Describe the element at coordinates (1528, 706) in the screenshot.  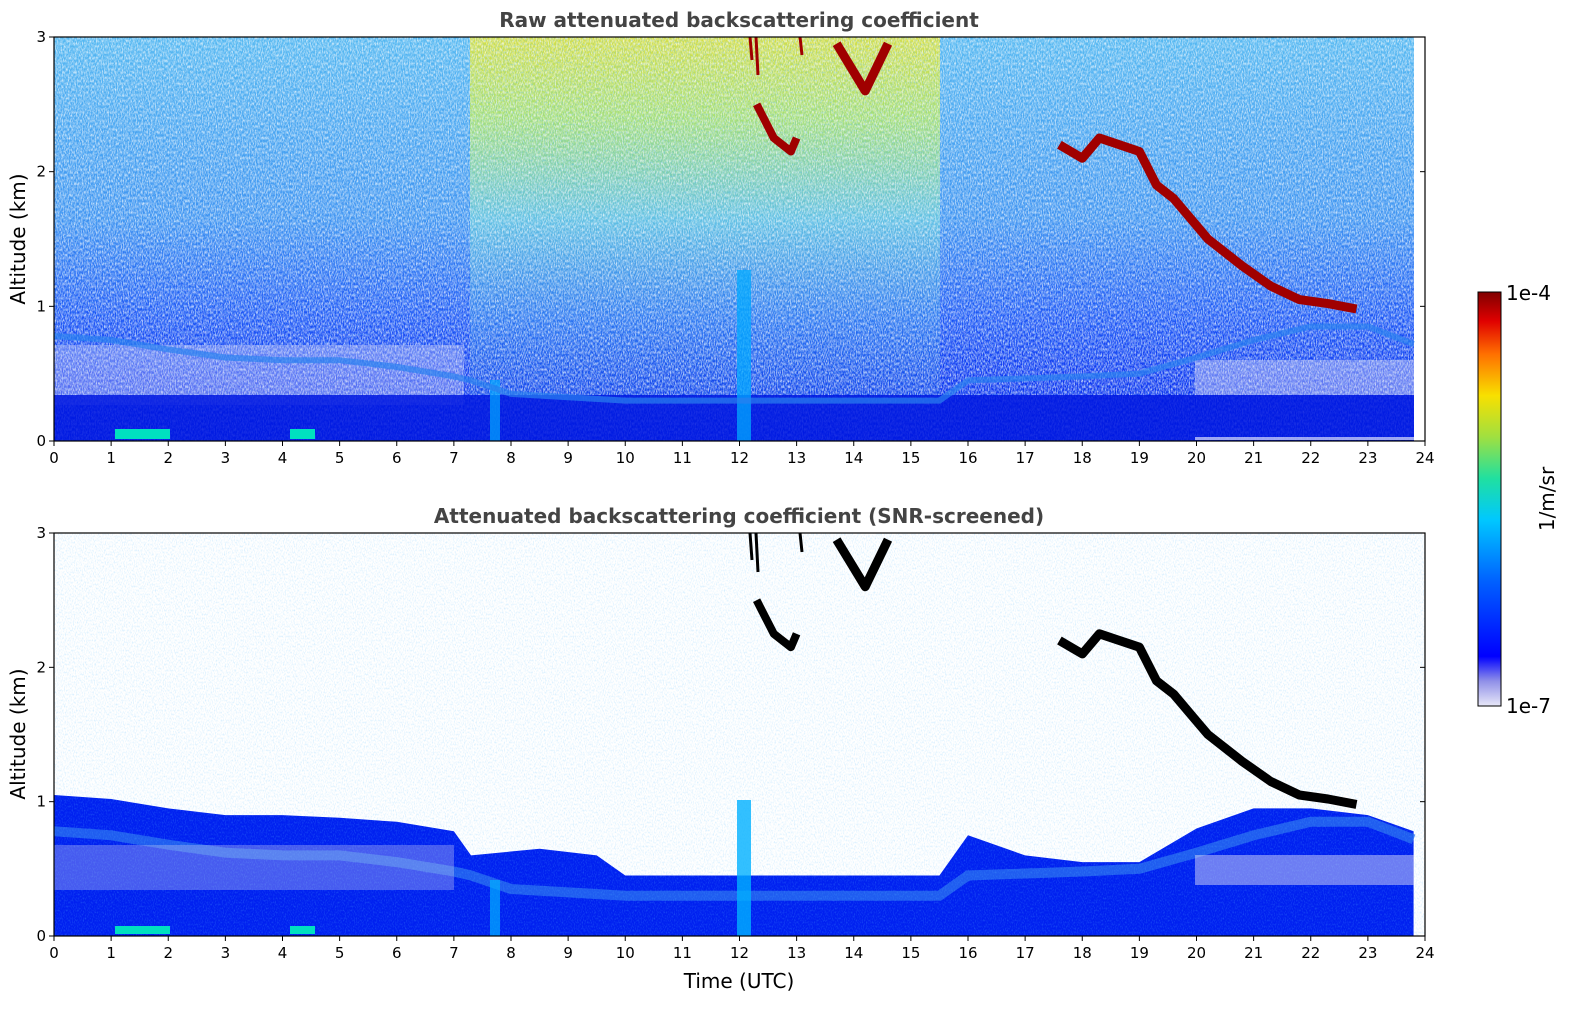
I see `colorbar-min-label: 1e-7` at that location.